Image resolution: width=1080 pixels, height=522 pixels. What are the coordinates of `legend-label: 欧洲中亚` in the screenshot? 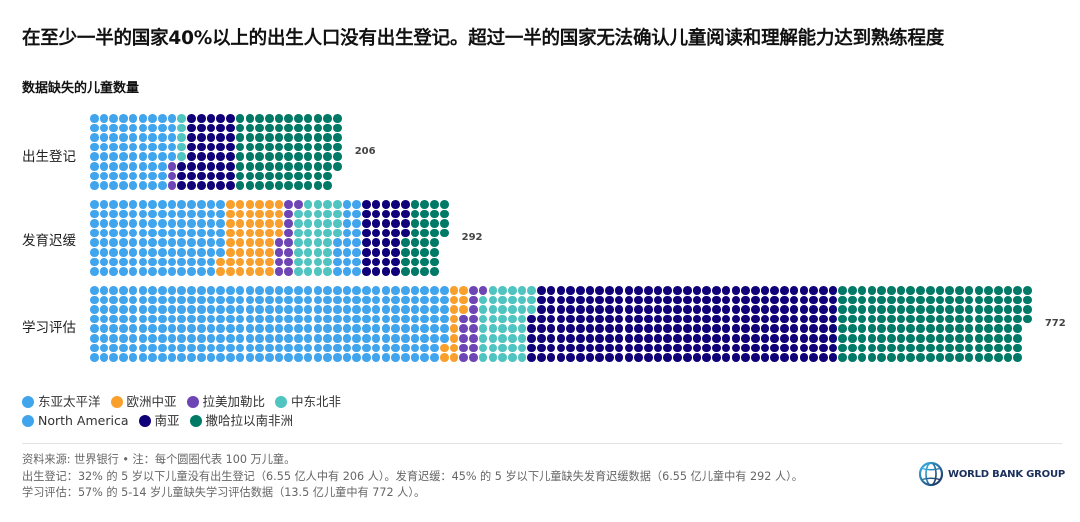 It's located at (151, 401).